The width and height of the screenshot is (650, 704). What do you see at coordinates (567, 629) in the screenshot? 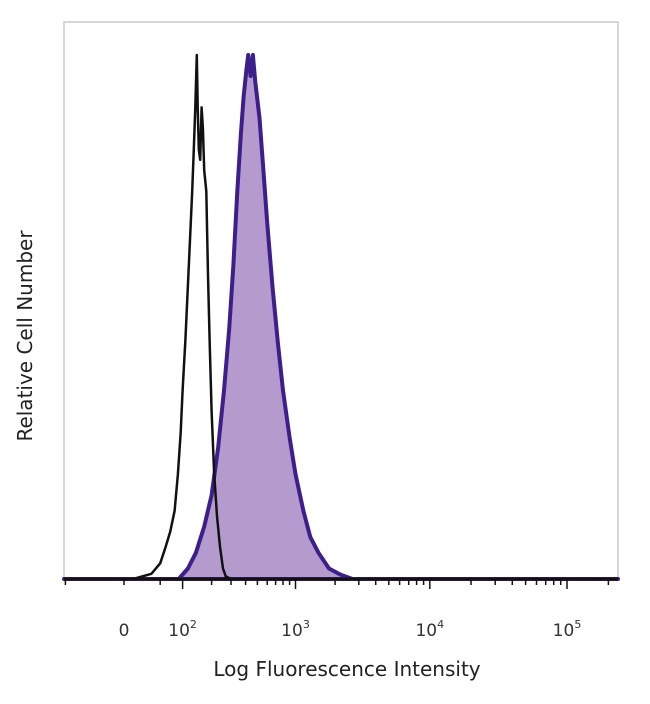
I see `x-tick-label: 10⁵` at bounding box center [567, 629].